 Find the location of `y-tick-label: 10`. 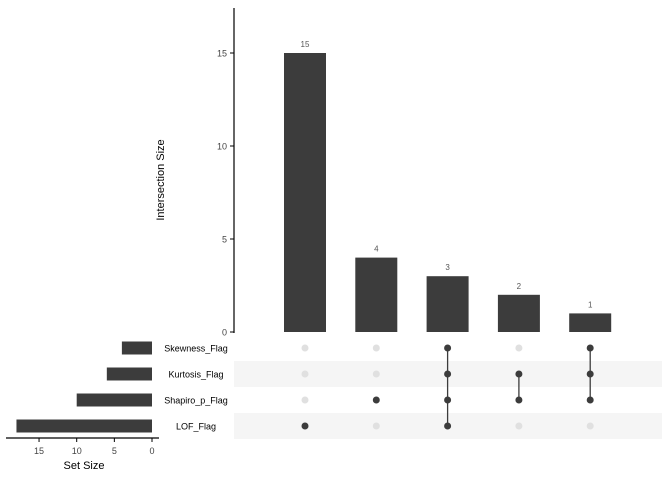

y-tick-label: 10 is located at coordinates (222, 147).